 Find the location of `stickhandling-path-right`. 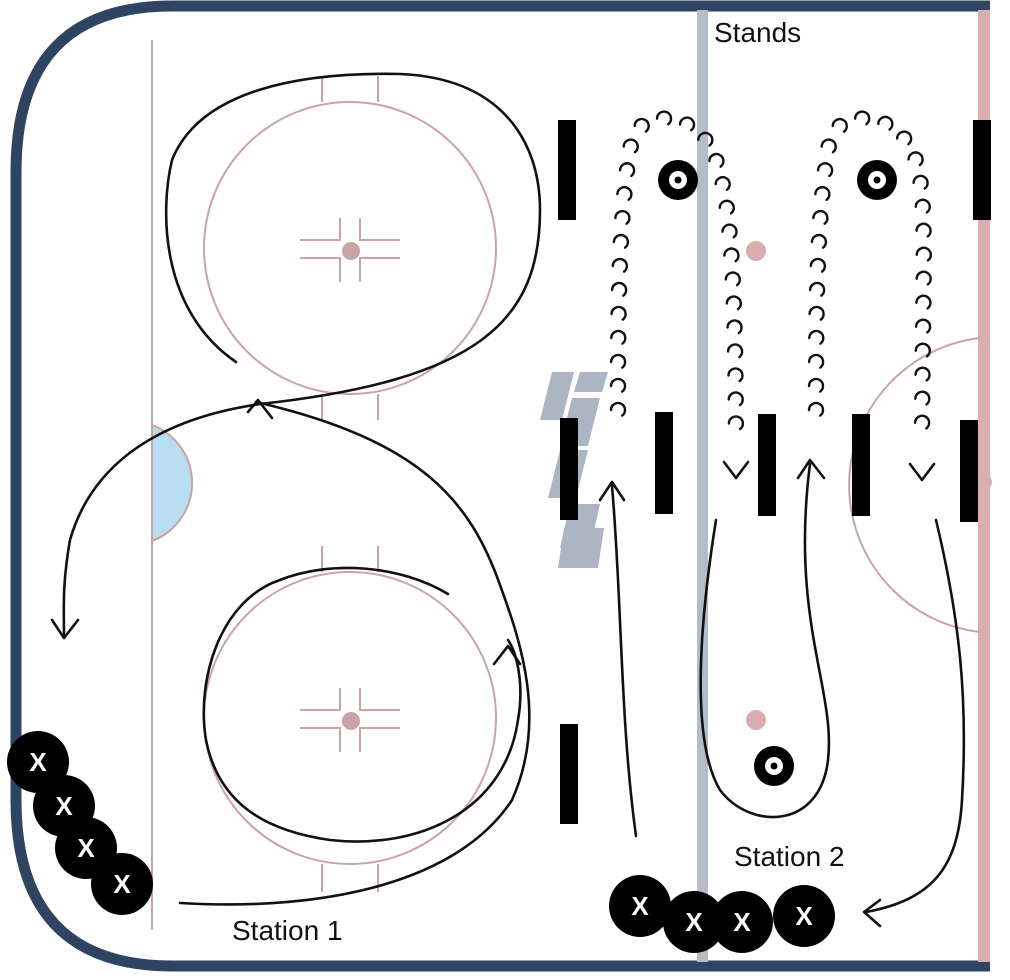

stickhandling-path-right is located at coordinates (922, 472).